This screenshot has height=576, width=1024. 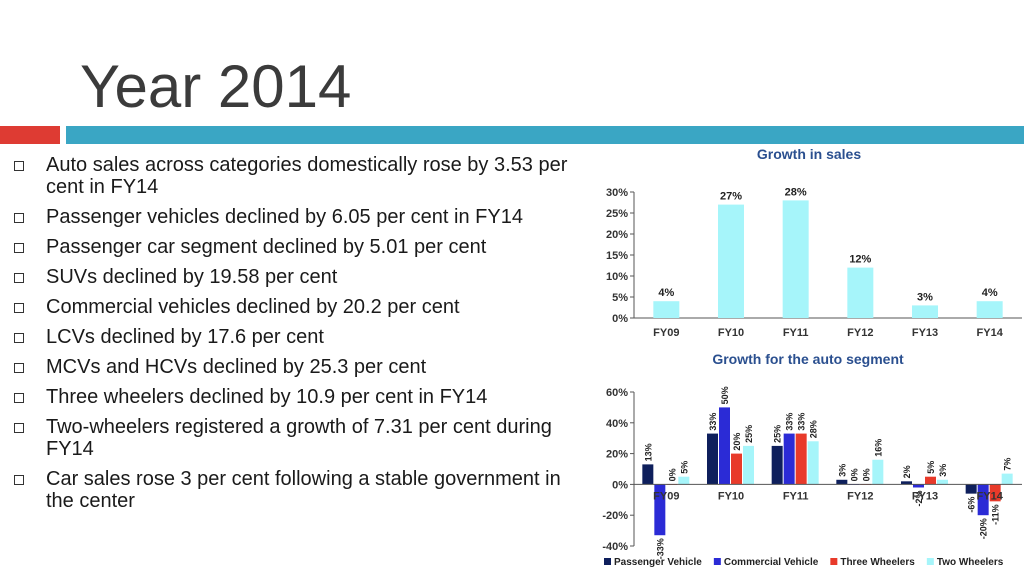 What do you see at coordinates (1008, 464) in the screenshot?
I see `data-label: 7%` at bounding box center [1008, 464].